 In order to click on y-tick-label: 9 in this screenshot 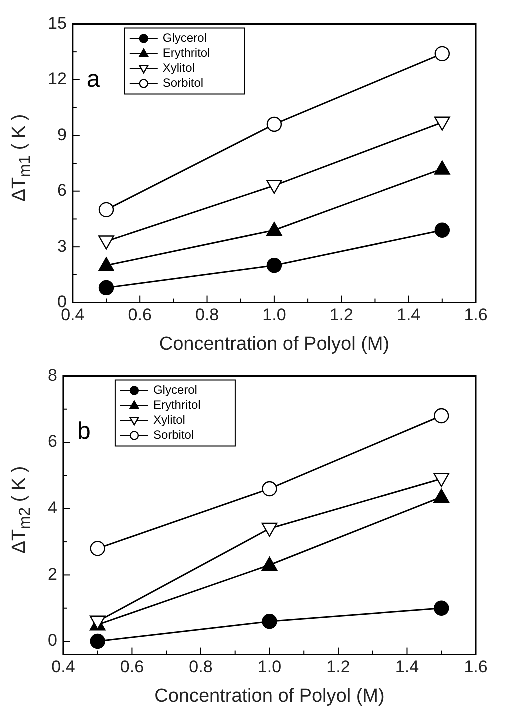, I will do `click(62, 134)`.